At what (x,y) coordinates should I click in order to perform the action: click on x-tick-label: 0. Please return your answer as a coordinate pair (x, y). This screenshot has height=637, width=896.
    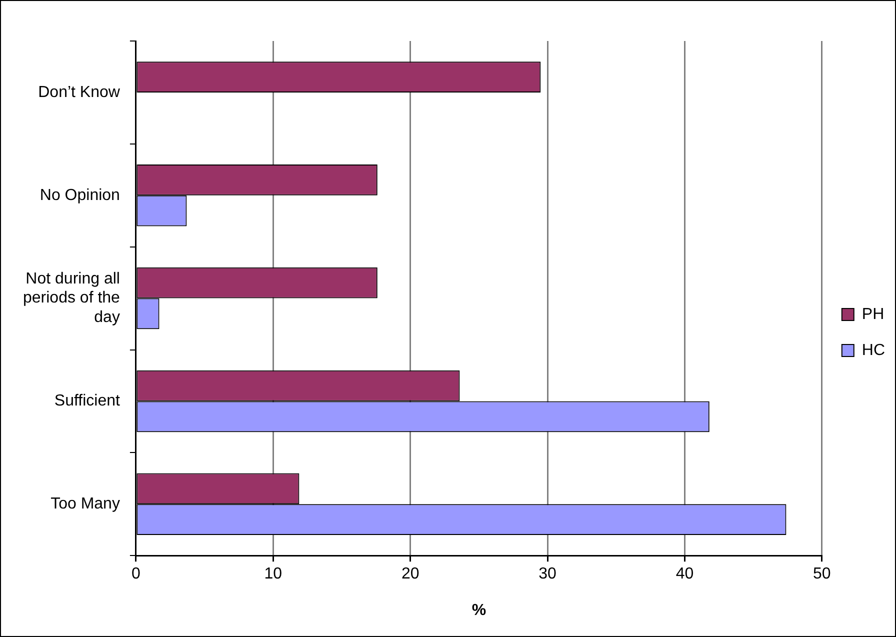
    Looking at the image, I should click on (136, 574).